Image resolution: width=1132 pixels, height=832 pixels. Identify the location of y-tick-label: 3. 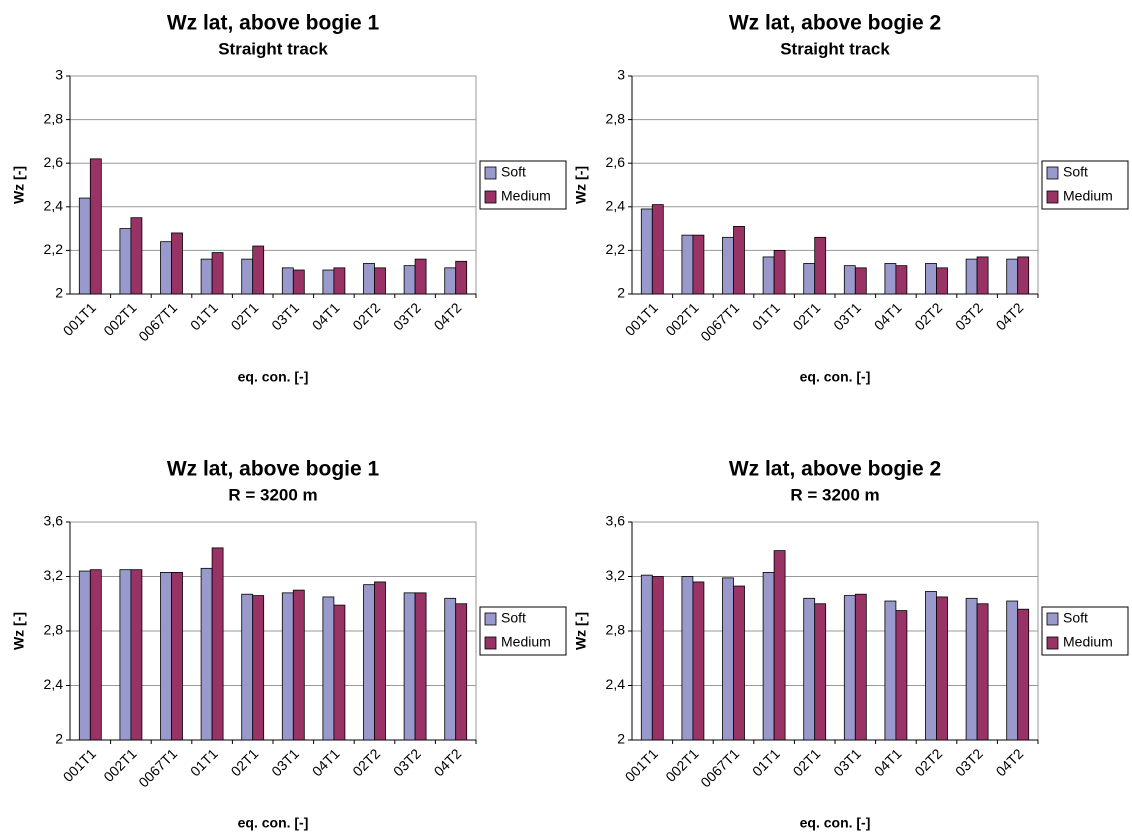
(621, 75).